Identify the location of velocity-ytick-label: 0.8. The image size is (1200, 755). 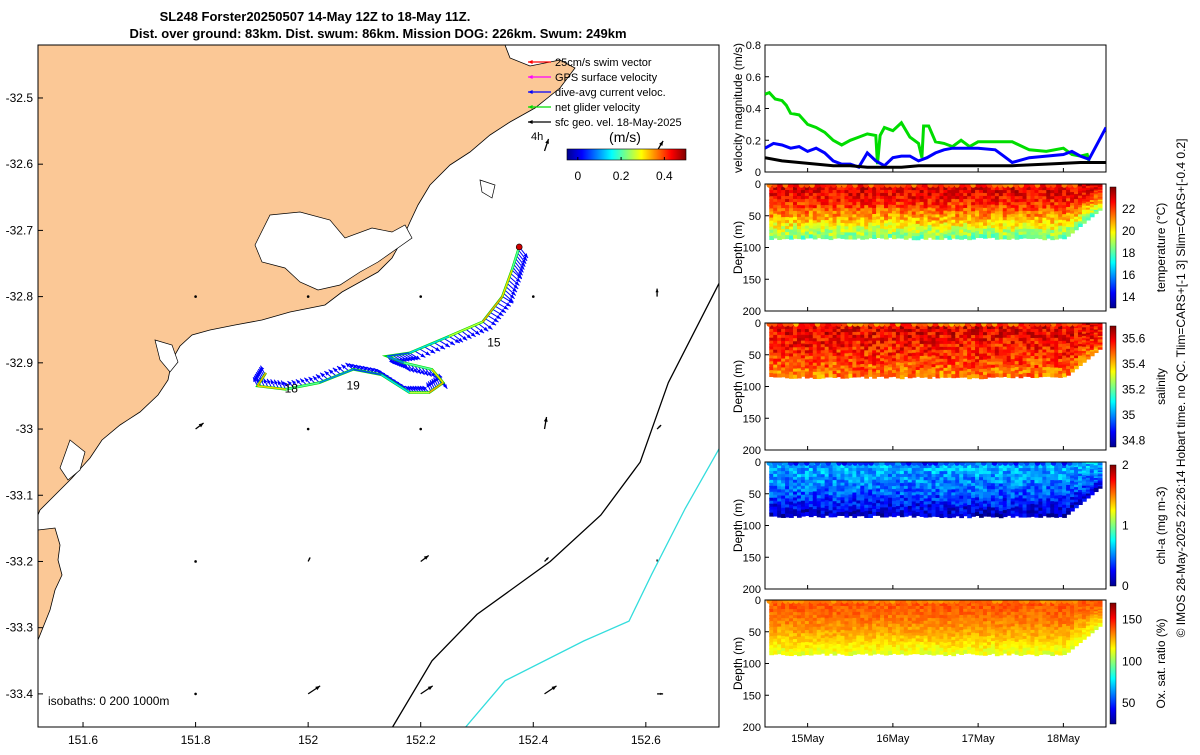
(753, 46).